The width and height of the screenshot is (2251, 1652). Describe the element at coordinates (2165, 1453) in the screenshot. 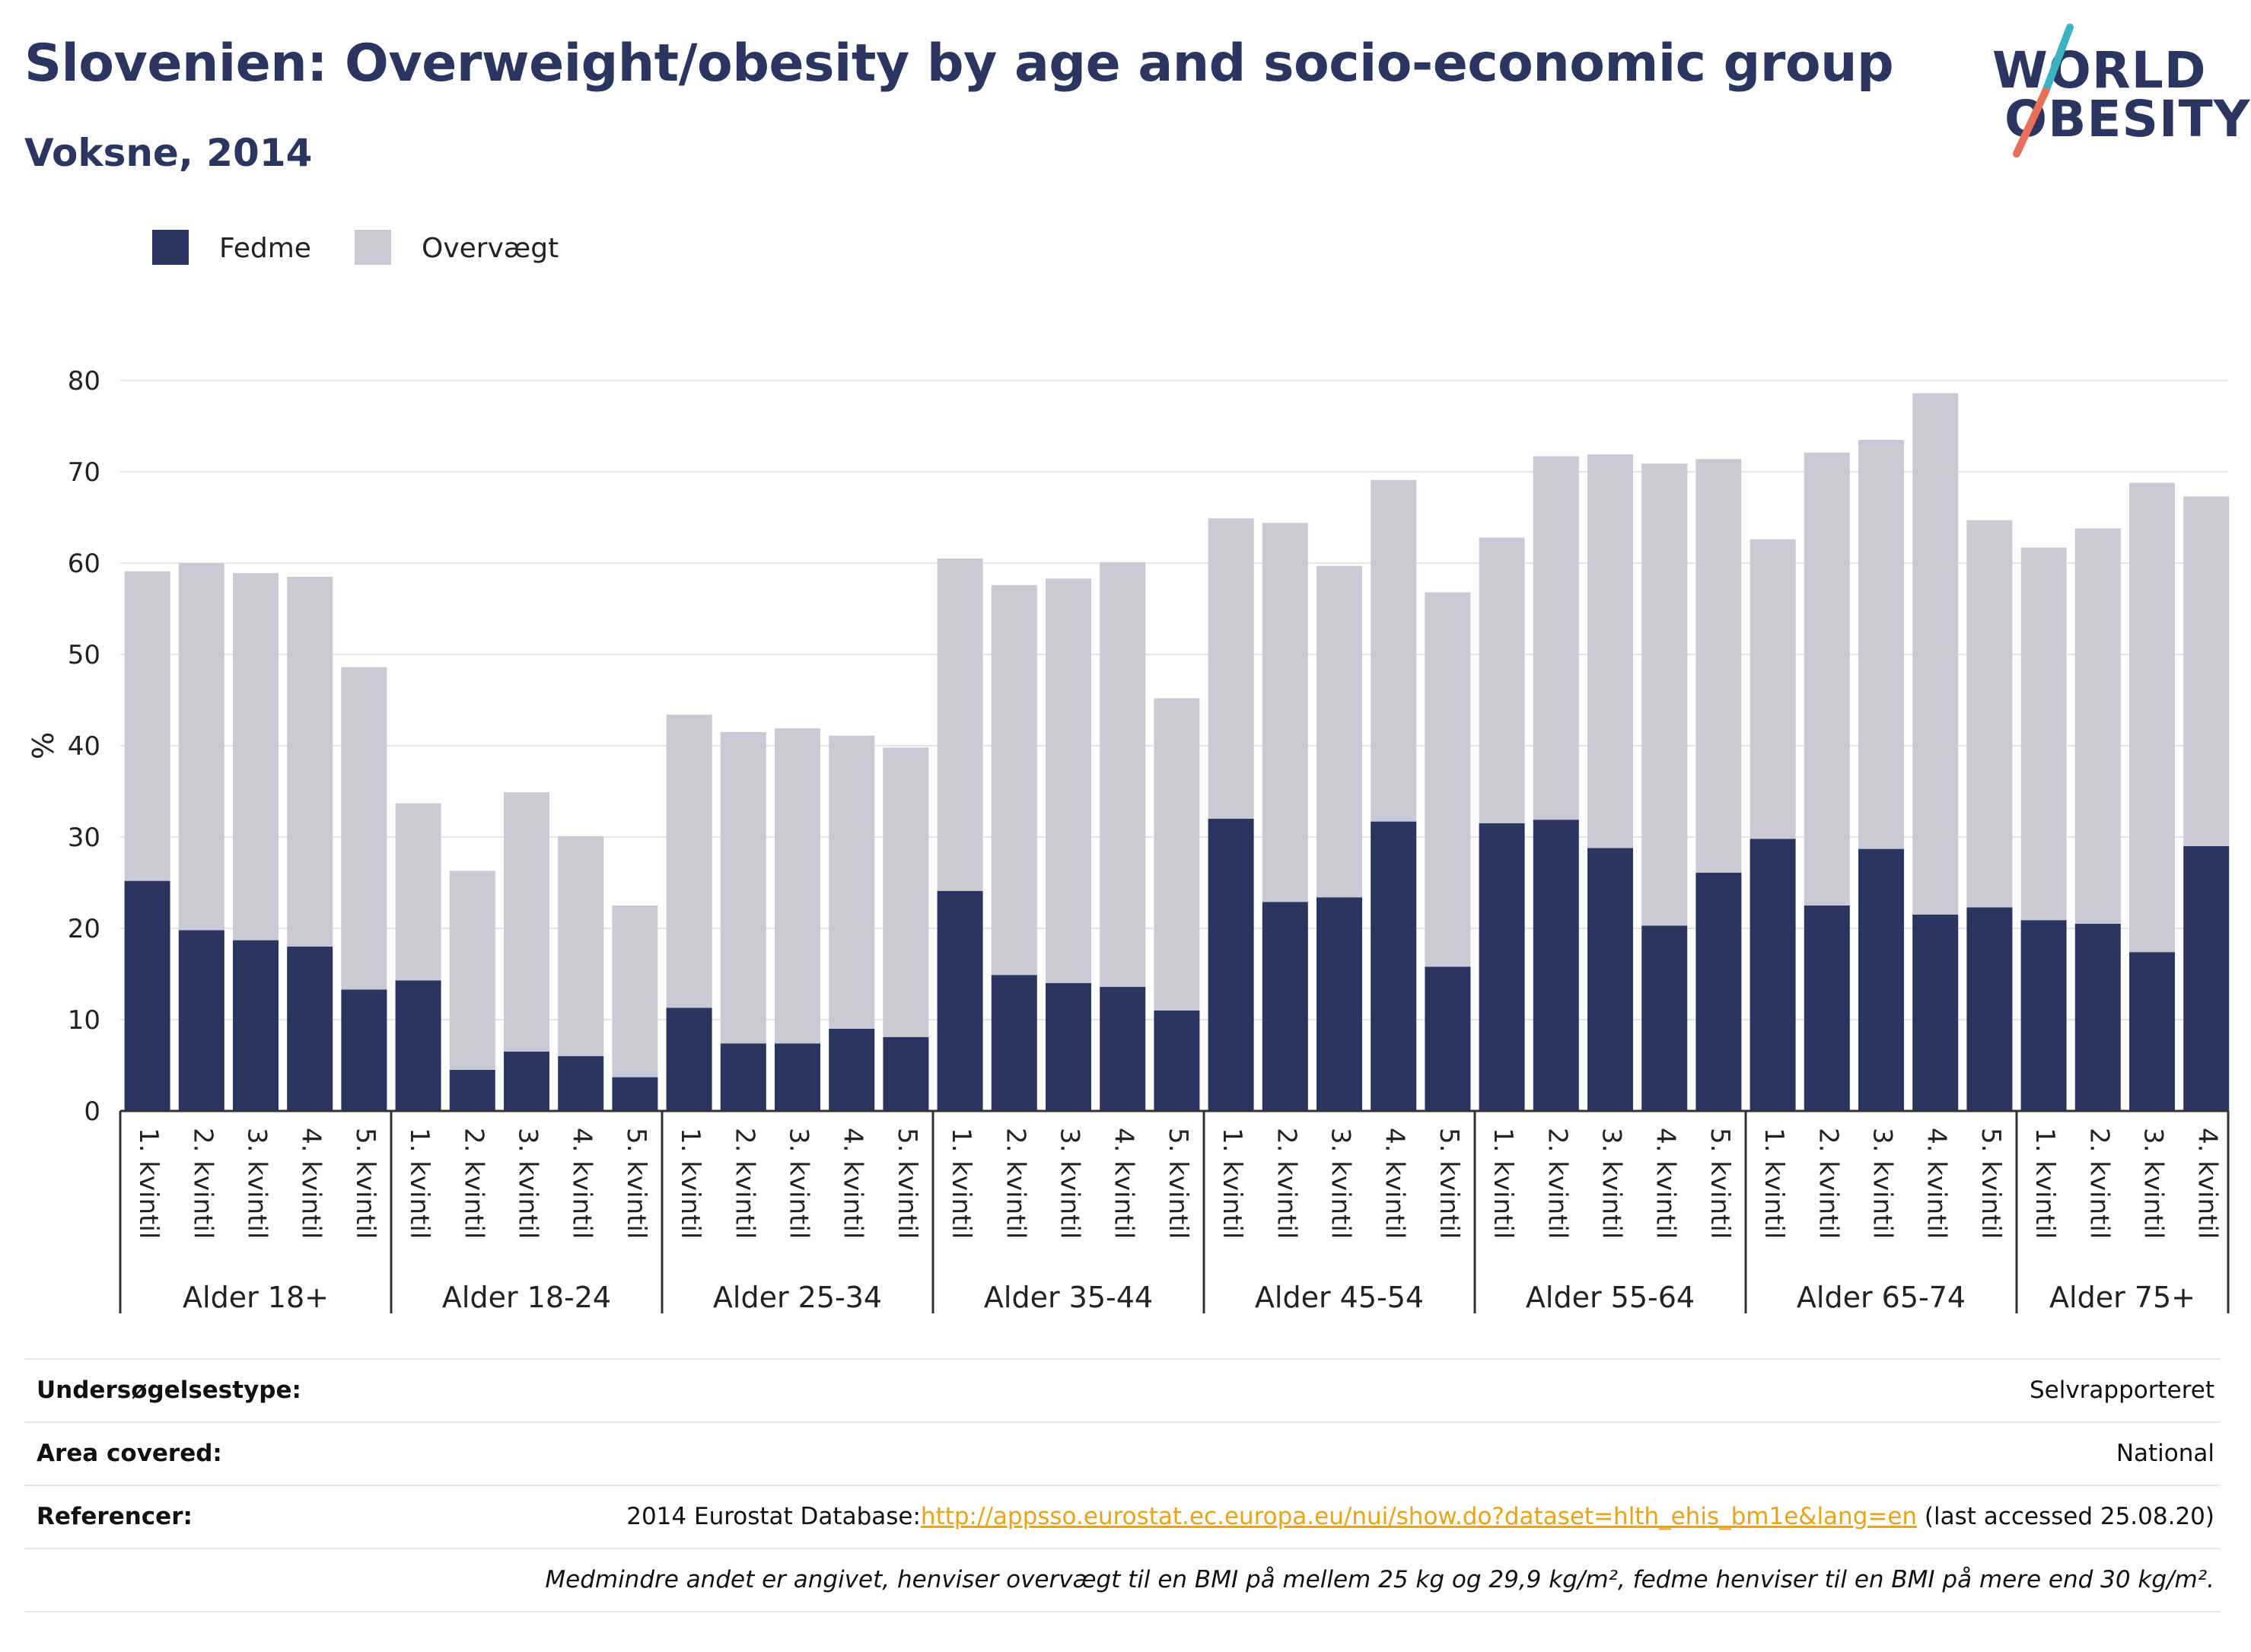

I see `info-value: National` at that location.